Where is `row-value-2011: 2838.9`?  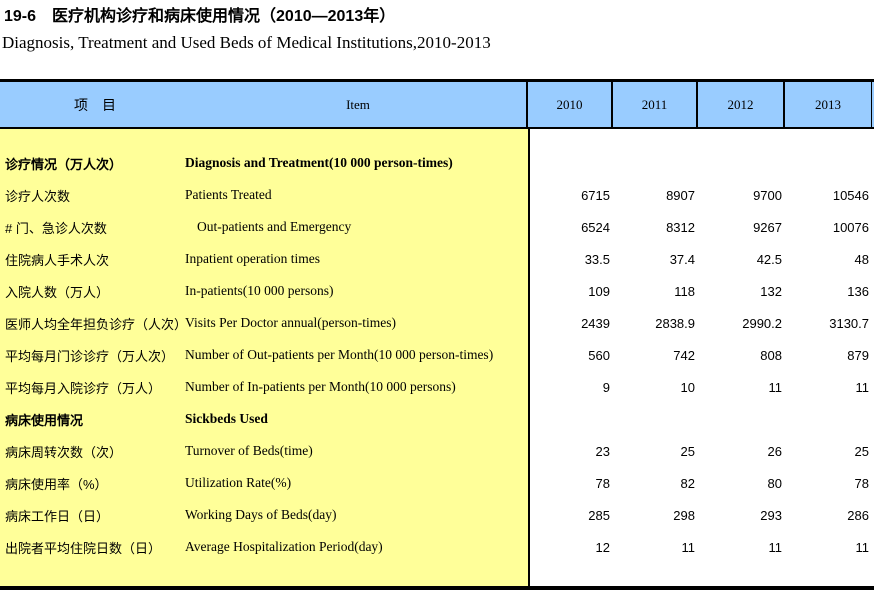
row-value-2011: 2838.9 is located at coordinates (675, 323).